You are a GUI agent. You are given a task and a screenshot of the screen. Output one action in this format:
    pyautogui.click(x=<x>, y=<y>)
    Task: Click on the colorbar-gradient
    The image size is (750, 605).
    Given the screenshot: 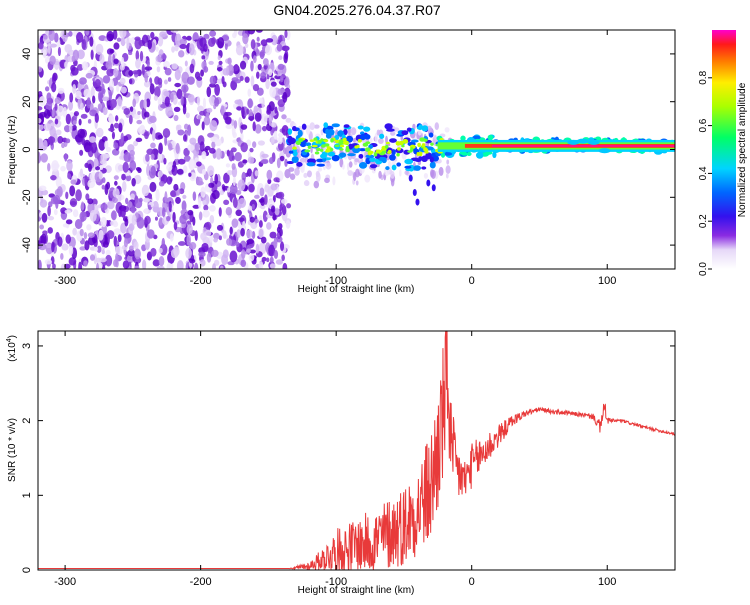 What is the action you would take?
    pyautogui.click(x=724, y=149)
    